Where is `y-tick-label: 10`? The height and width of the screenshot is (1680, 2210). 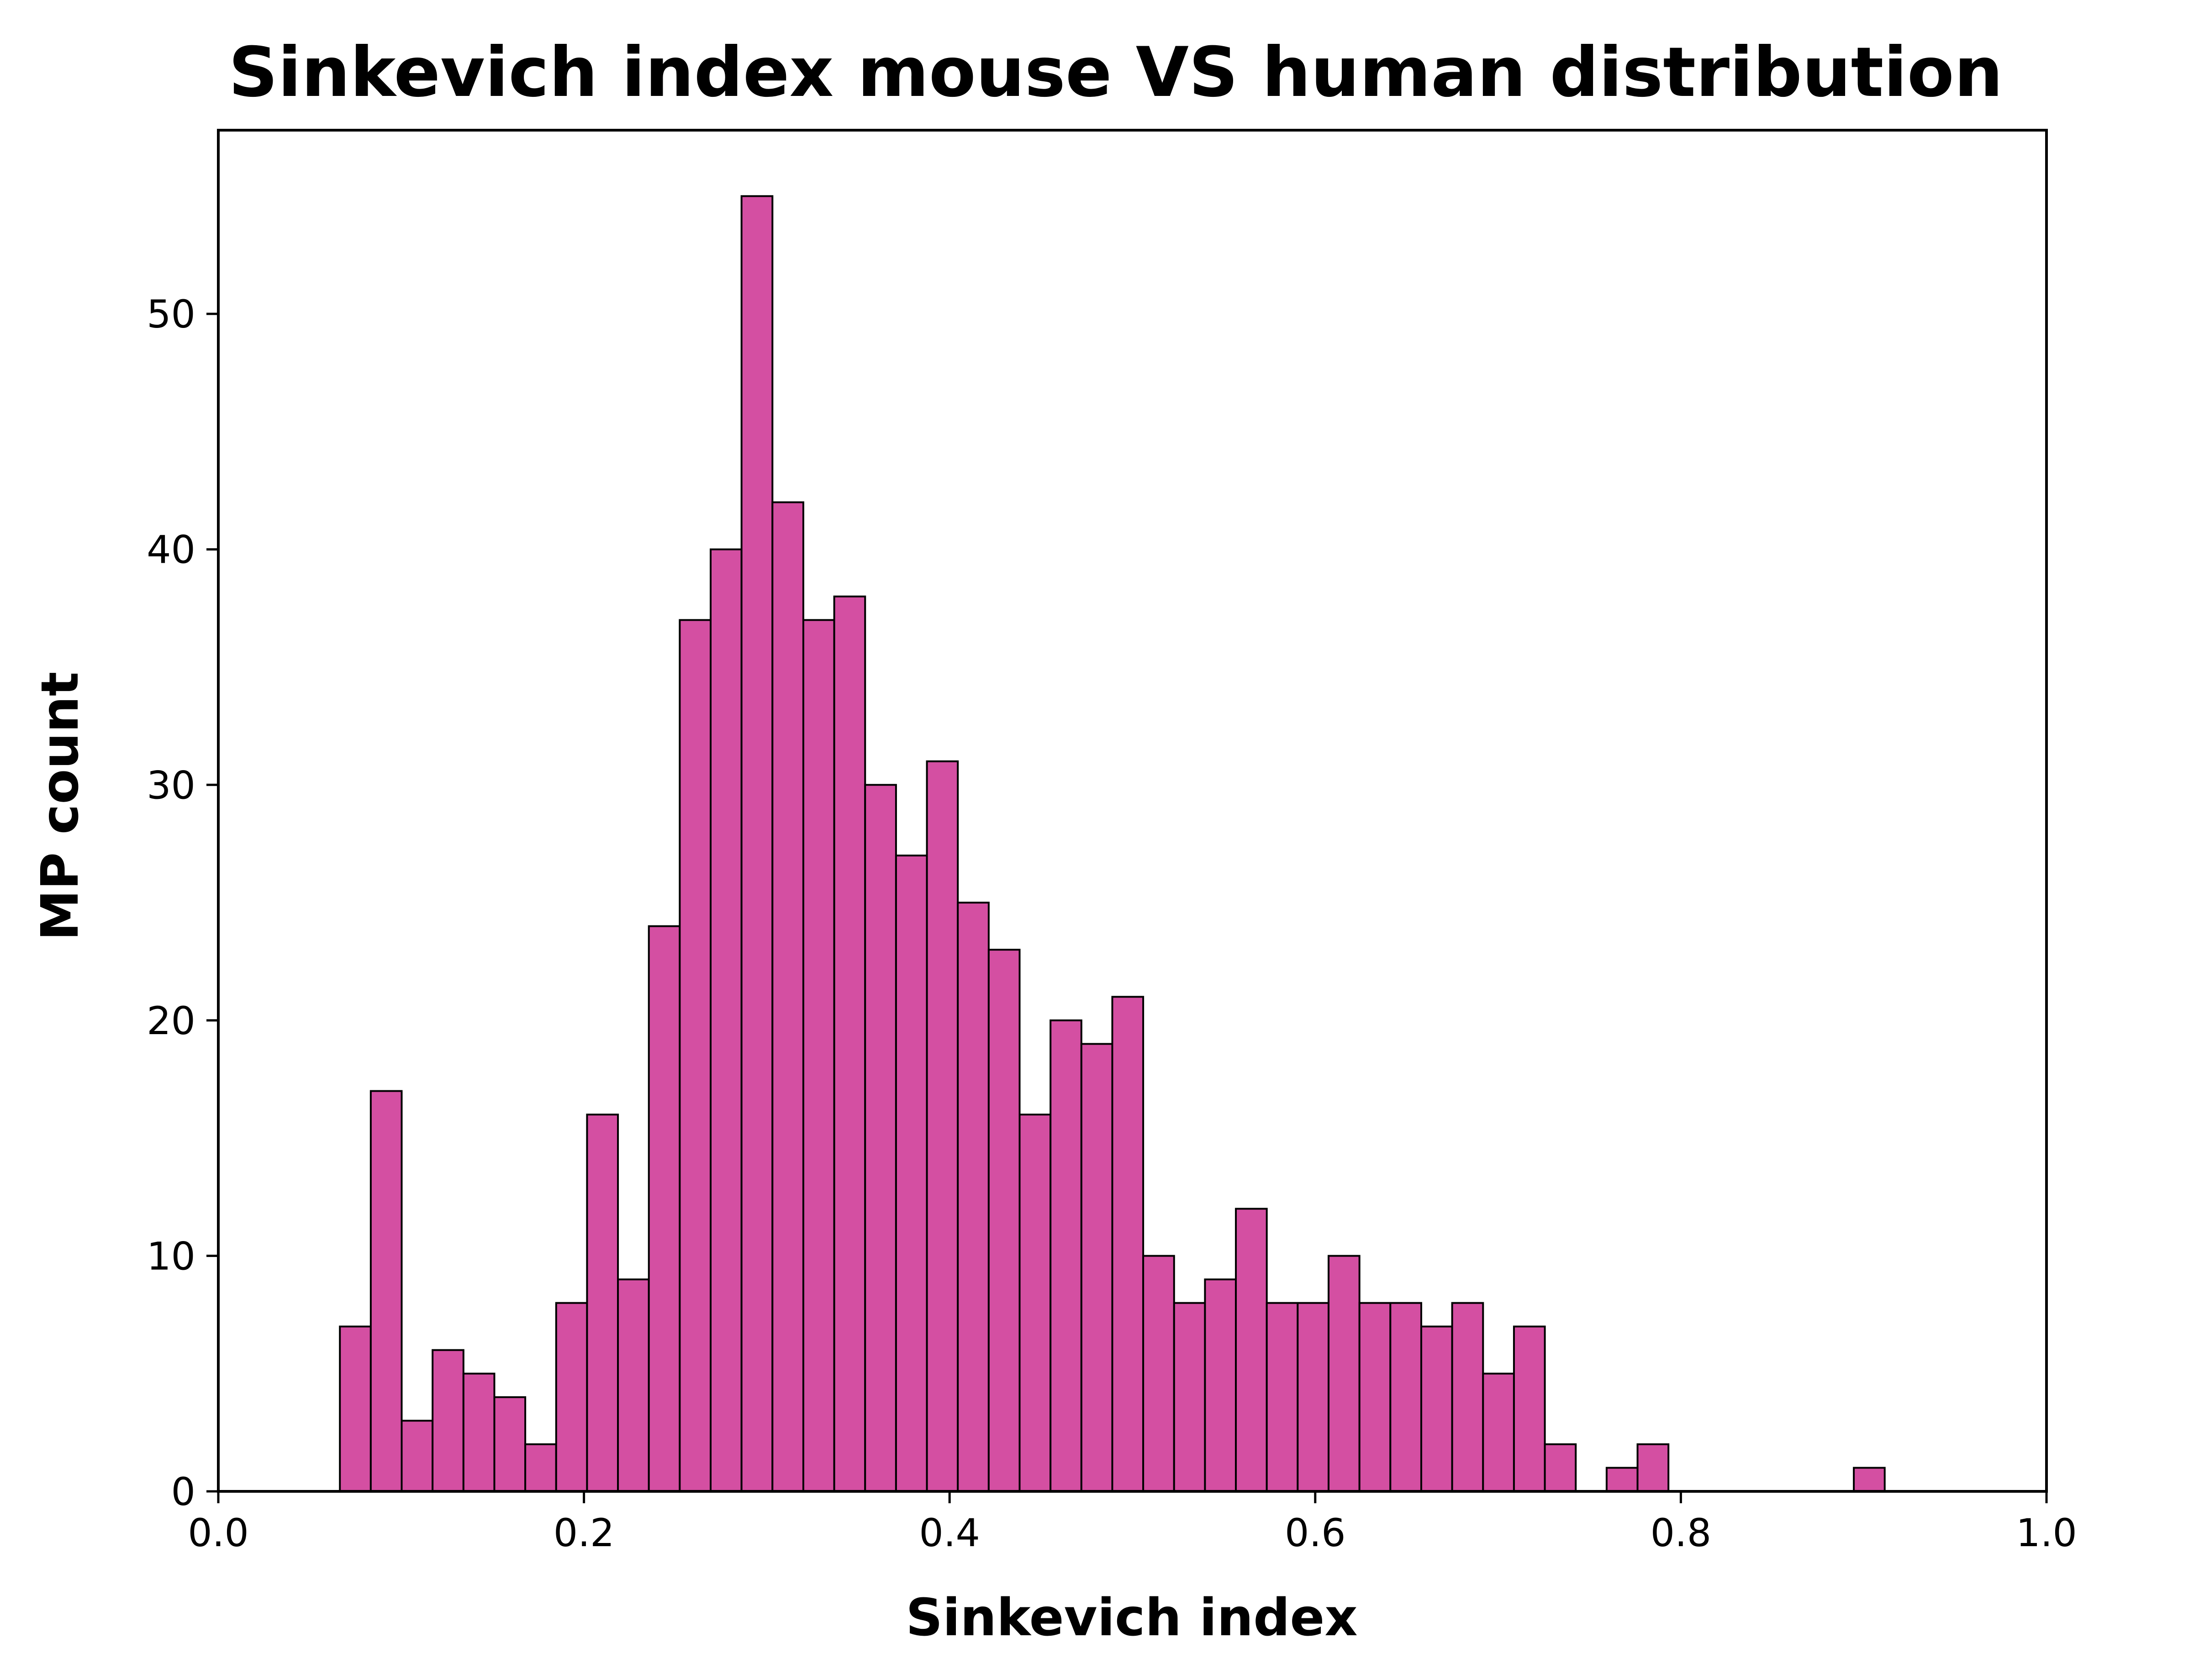 y-tick-label: 10 is located at coordinates (171, 1256).